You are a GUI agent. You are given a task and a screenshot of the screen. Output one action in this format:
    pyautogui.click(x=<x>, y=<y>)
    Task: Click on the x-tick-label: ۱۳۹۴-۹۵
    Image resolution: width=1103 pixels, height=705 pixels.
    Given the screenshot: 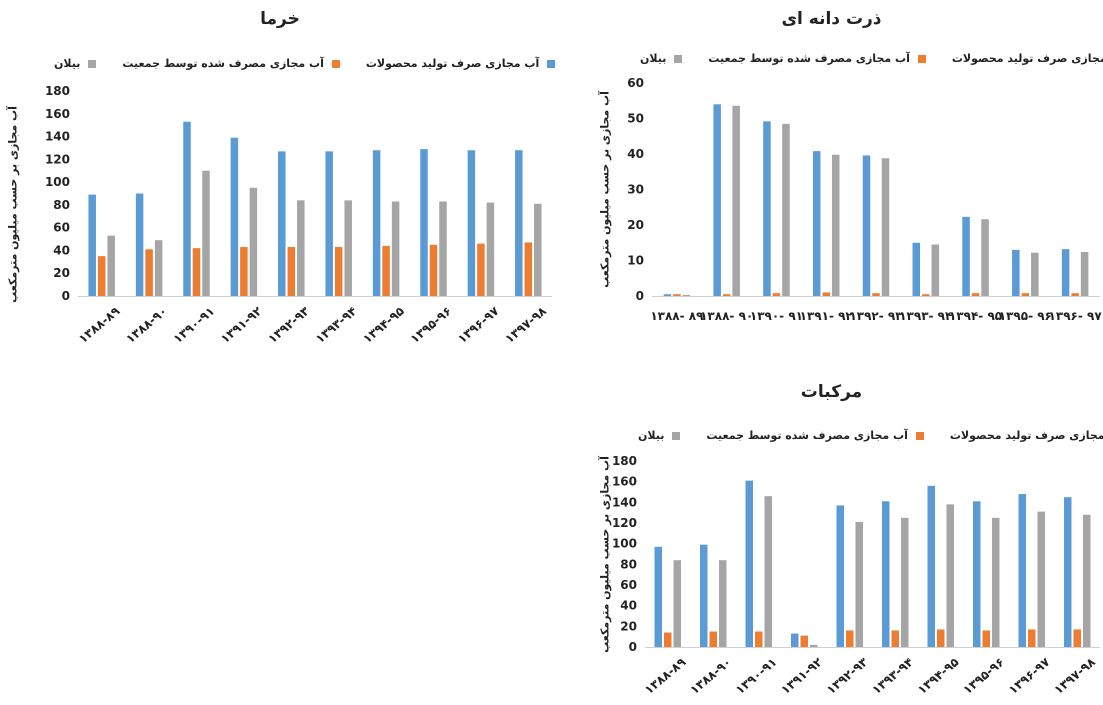 What is the action you would take?
    pyautogui.click(x=383, y=325)
    